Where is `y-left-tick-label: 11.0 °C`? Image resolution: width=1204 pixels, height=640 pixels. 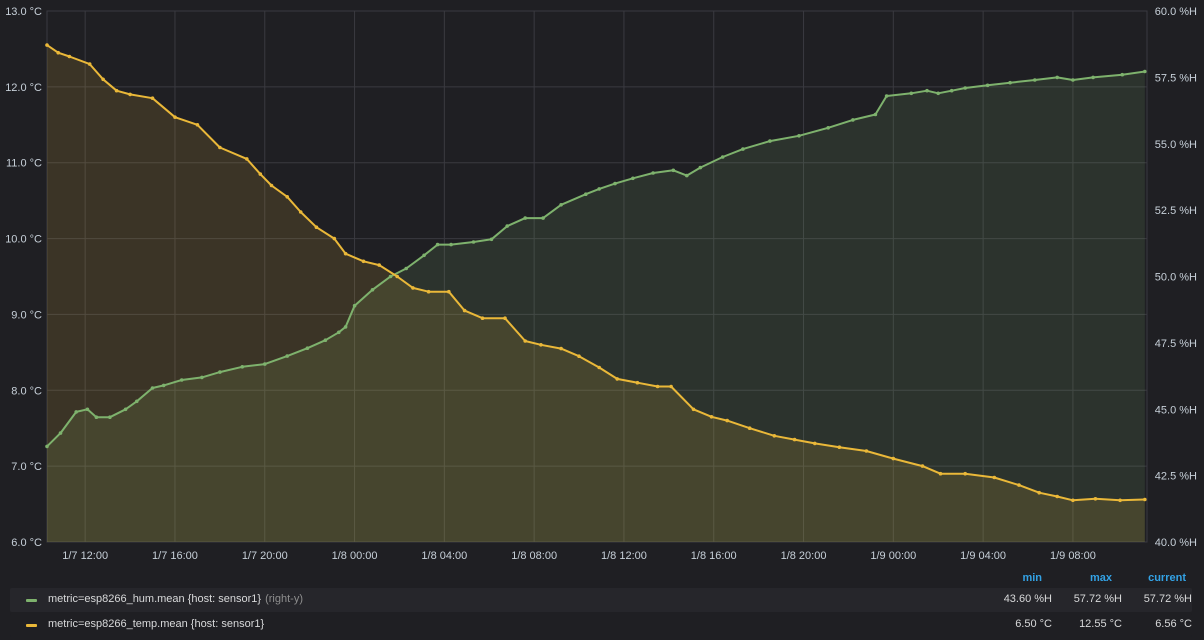 y-left-tick-label: 11.0 °C is located at coordinates (24, 164).